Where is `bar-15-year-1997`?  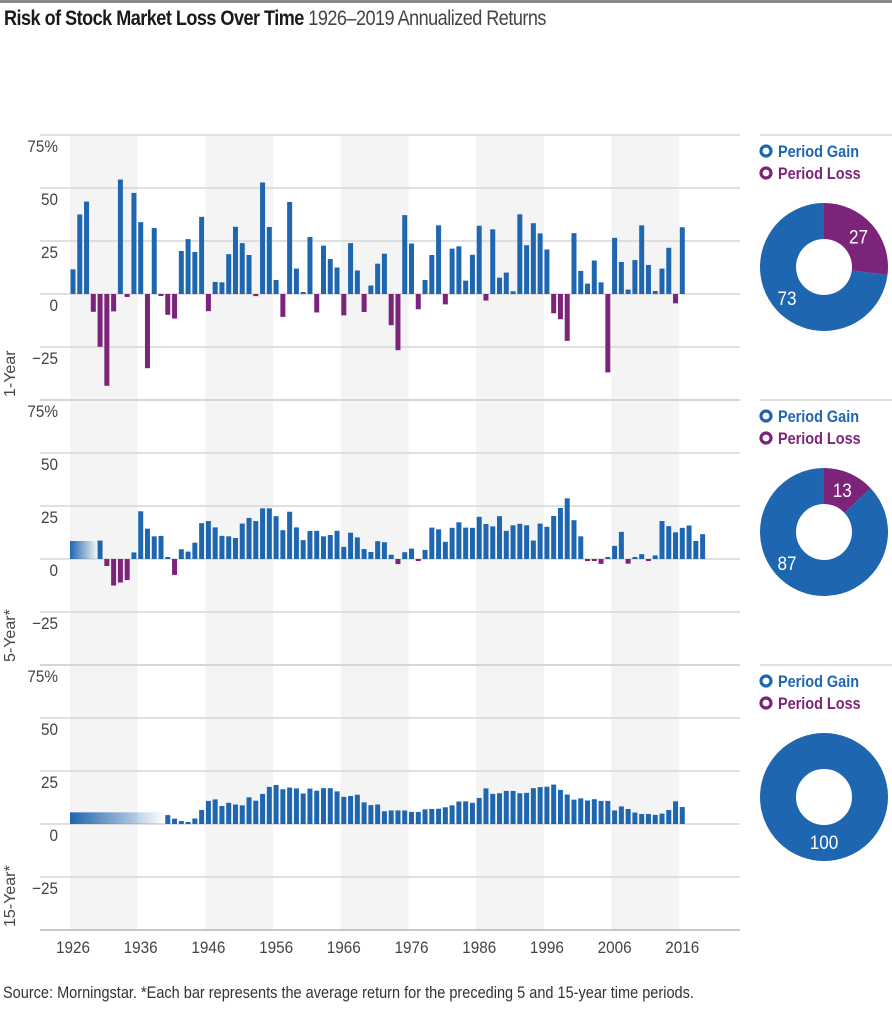 bar-15-year-1997 is located at coordinates (554, 804).